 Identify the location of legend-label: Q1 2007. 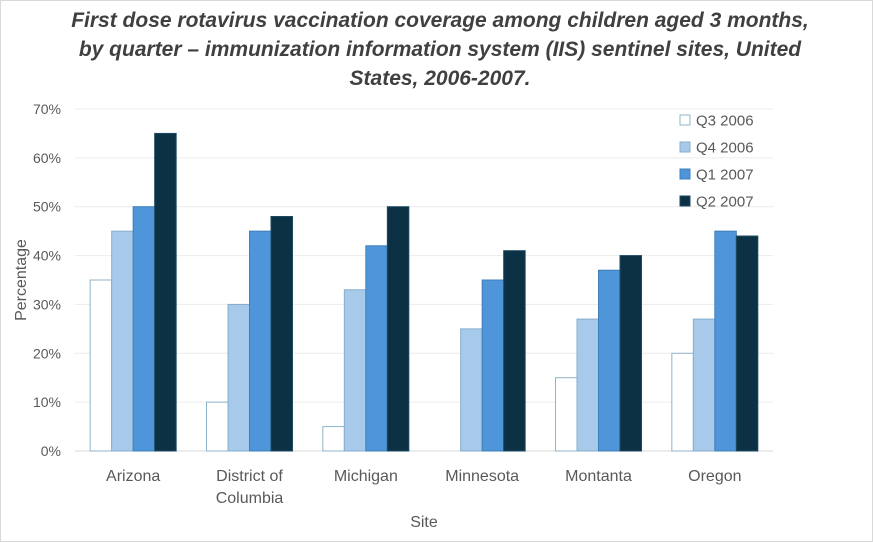
(725, 175).